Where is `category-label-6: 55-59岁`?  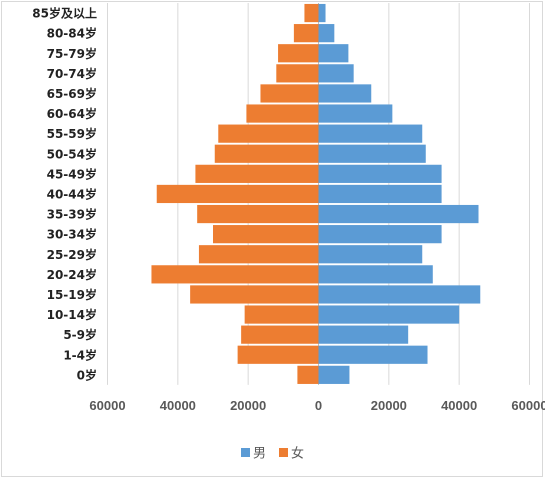 category-label-6: 55-59岁 is located at coordinates (72, 133).